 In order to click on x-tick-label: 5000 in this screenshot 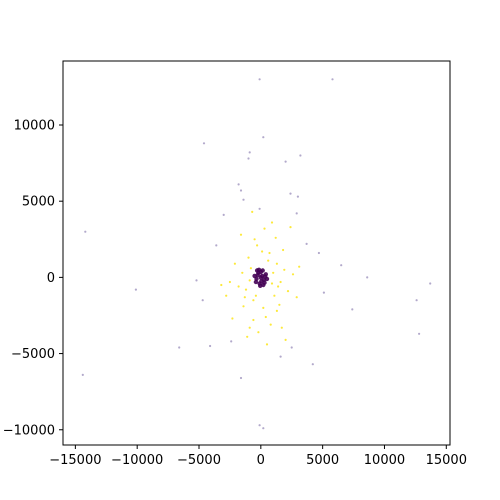, I will do `click(322, 460)`.